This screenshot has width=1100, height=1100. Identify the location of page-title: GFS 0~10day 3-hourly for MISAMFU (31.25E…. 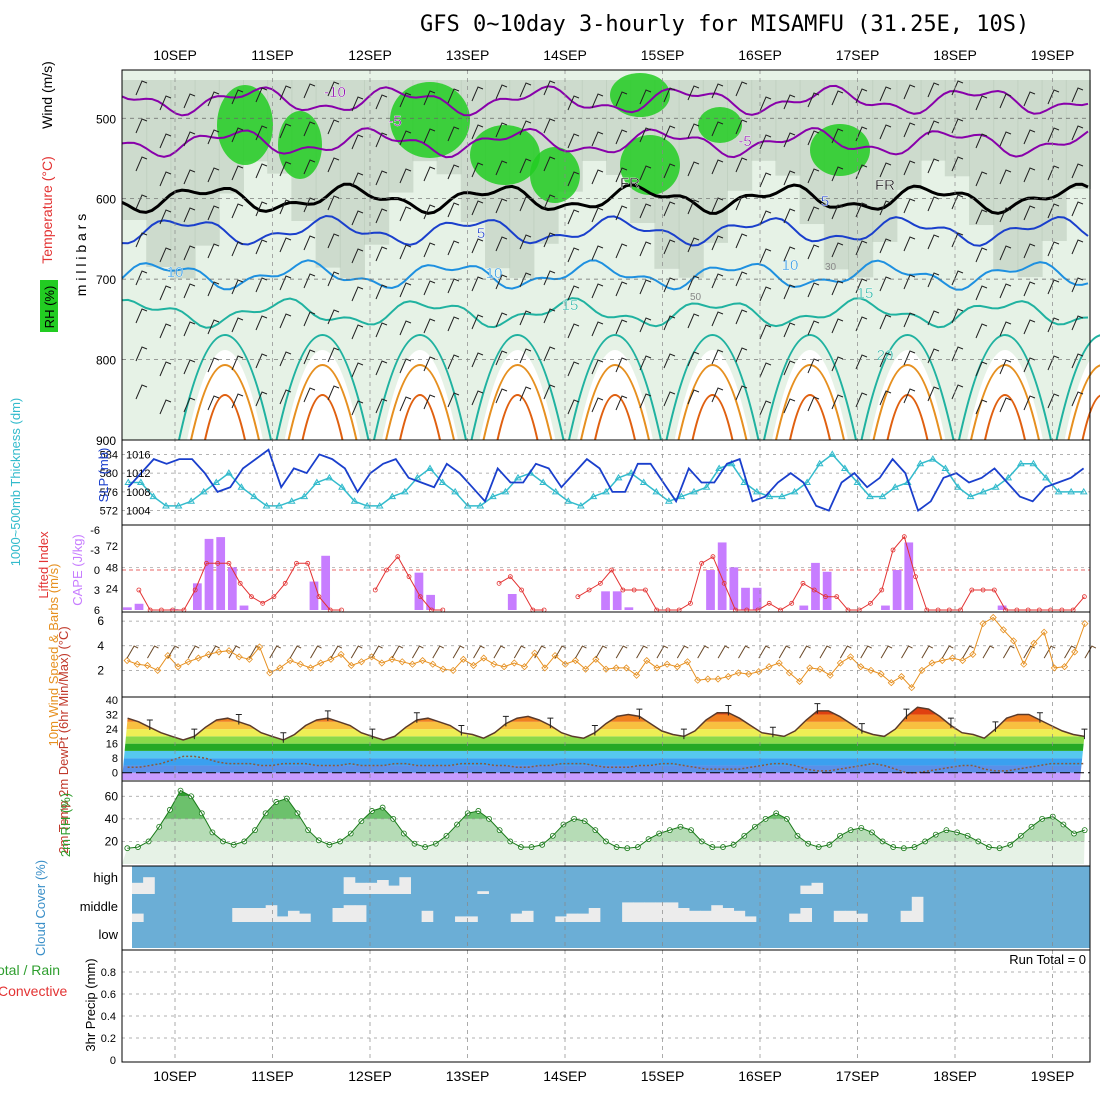
(725, 24).